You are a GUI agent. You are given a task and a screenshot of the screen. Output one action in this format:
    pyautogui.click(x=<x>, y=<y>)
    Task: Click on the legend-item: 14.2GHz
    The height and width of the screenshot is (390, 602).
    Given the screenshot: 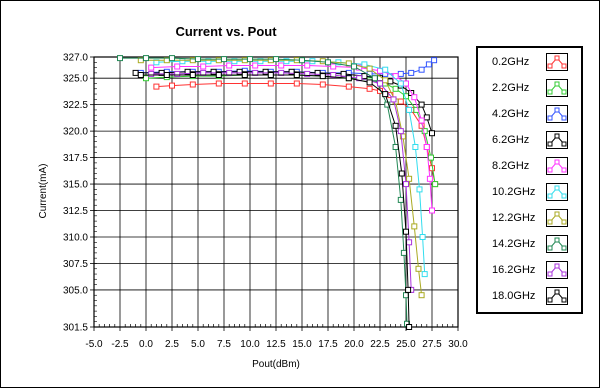 What is the action you would take?
    pyautogui.click(x=529, y=245)
    